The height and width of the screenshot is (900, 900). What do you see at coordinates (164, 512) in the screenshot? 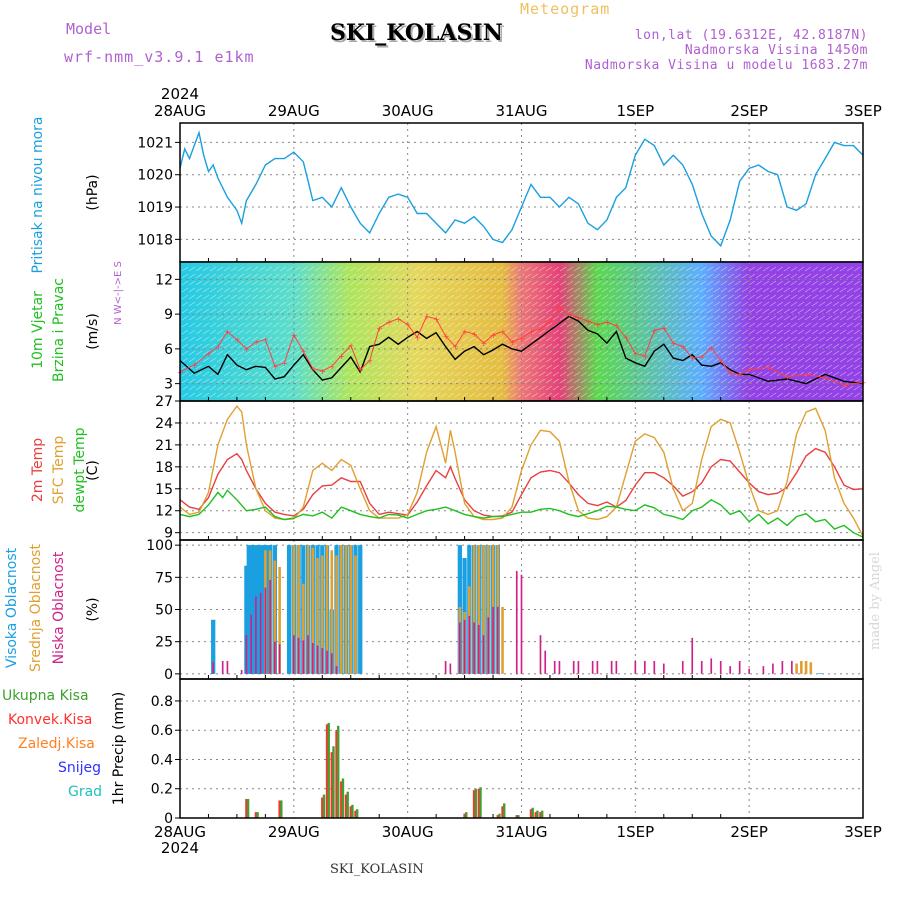
I see `y-tick-label: 12` at bounding box center [164, 512].